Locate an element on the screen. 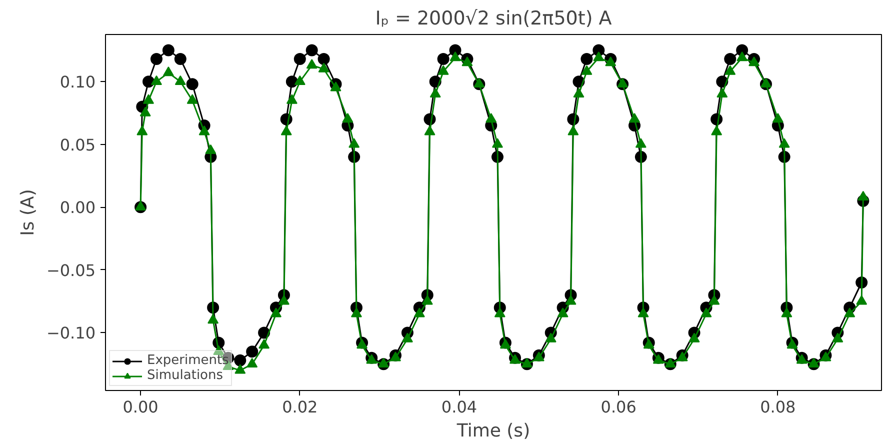  y-tick-label: 0.10 is located at coordinates (78, 82).